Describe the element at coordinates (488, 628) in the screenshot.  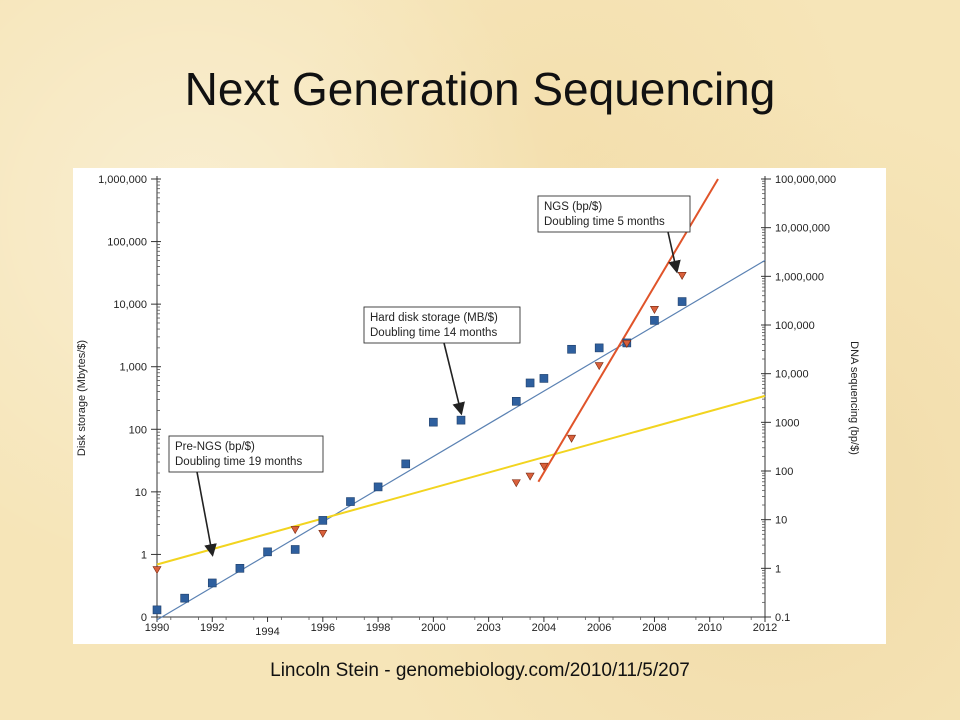
I see `x-tick-label: 2003` at that location.